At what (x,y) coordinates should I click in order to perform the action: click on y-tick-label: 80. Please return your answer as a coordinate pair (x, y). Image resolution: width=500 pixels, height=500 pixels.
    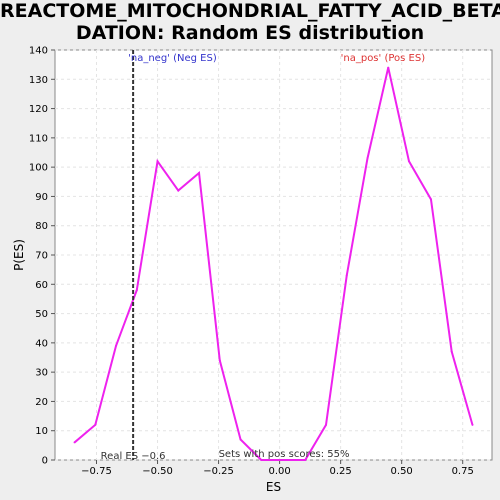
    Looking at the image, I should click on (41, 226).